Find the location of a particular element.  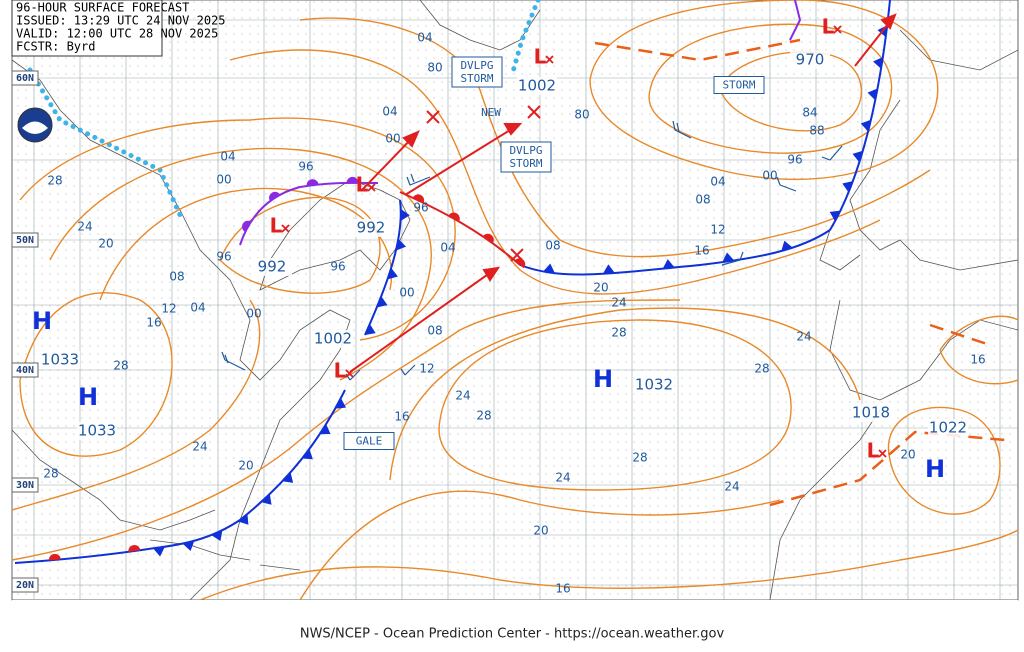

latitude-label: 60N is located at coordinates (25, 78).